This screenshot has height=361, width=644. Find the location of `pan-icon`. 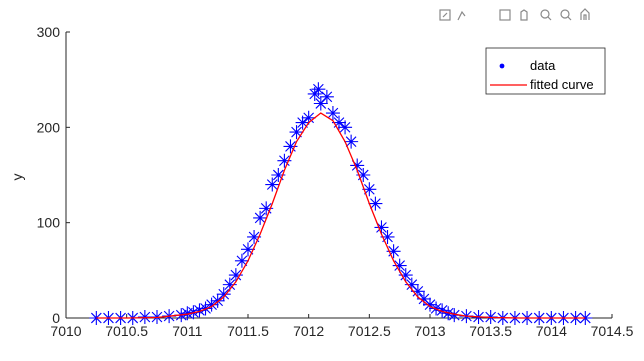

pan-icon is located at coordinates (524, 15).